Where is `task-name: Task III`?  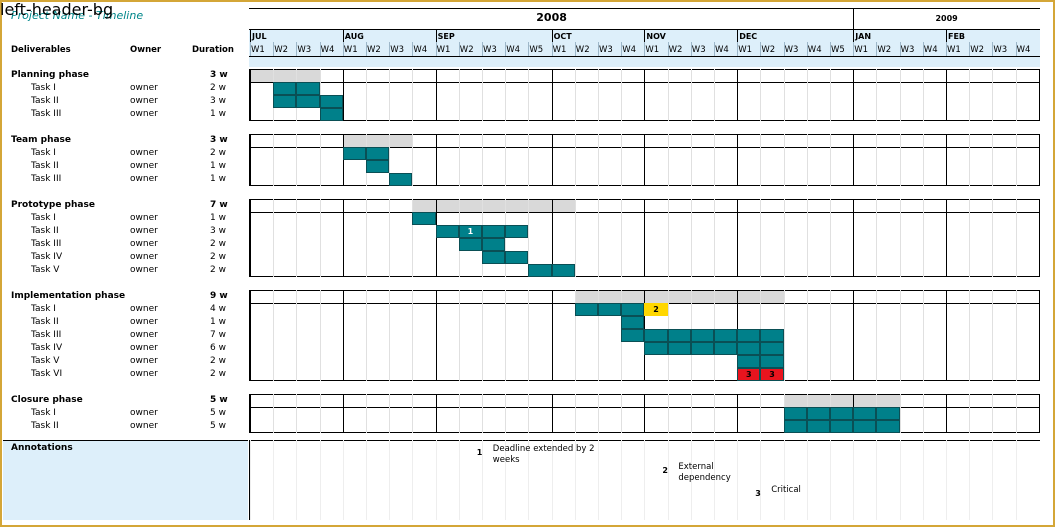
task-name: Task III is located at coordinates (46, 335).